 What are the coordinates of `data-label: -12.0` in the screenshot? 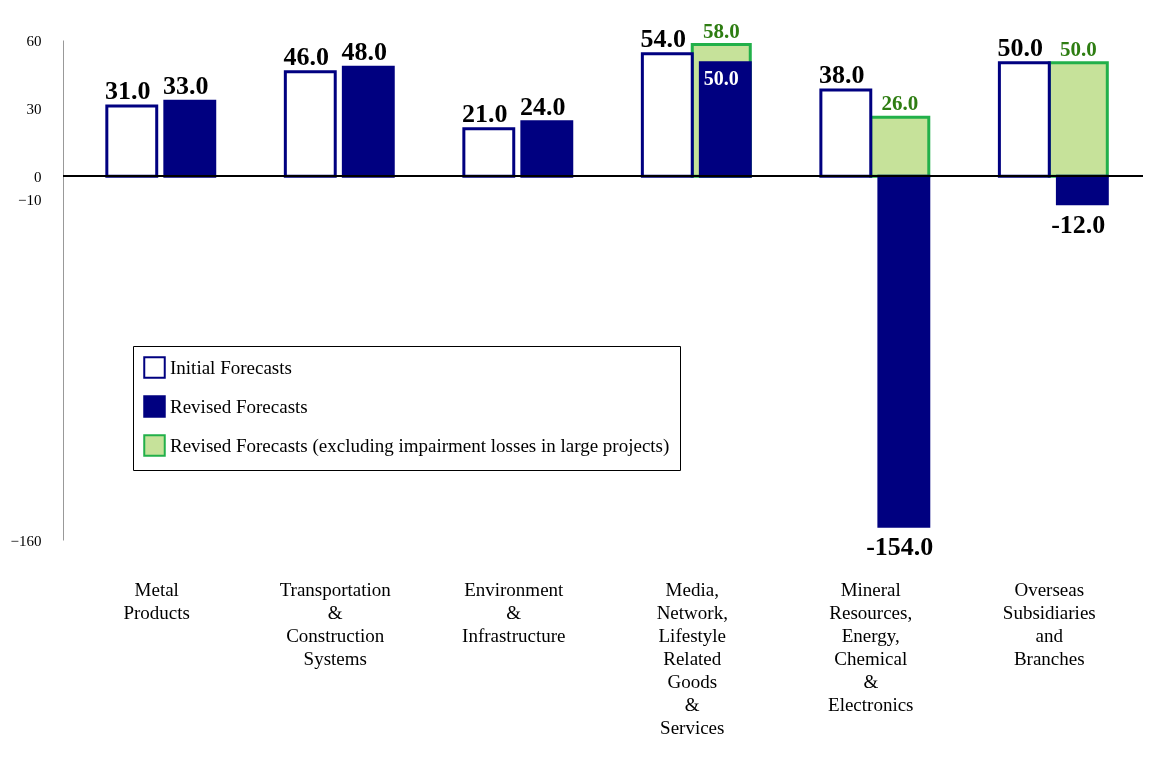 It's located at (1078, 224).